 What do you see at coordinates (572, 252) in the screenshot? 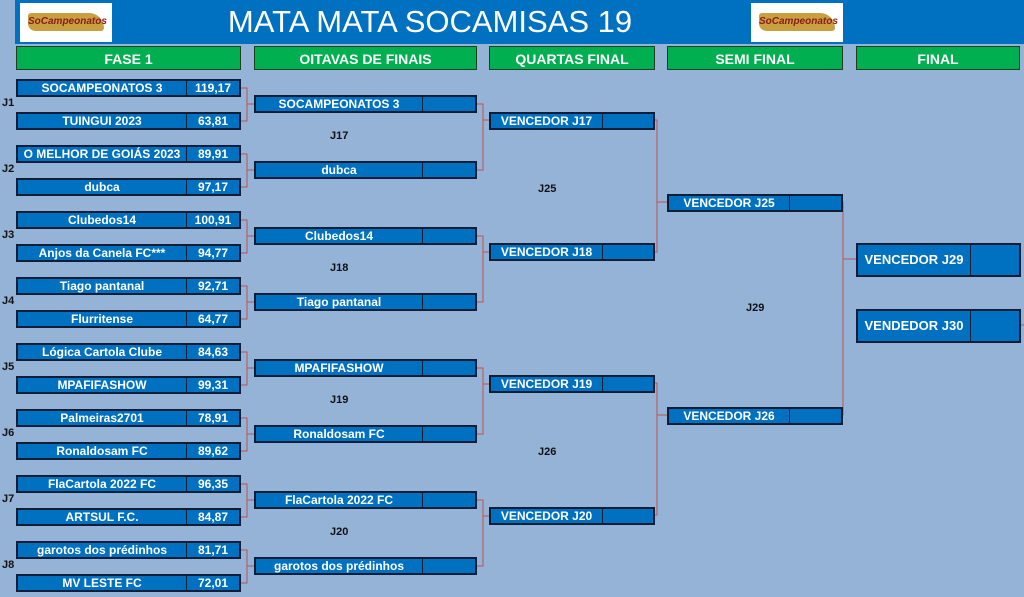
I see `quartas-row: VENCEDOR J18` at bounding box center [572, 252].